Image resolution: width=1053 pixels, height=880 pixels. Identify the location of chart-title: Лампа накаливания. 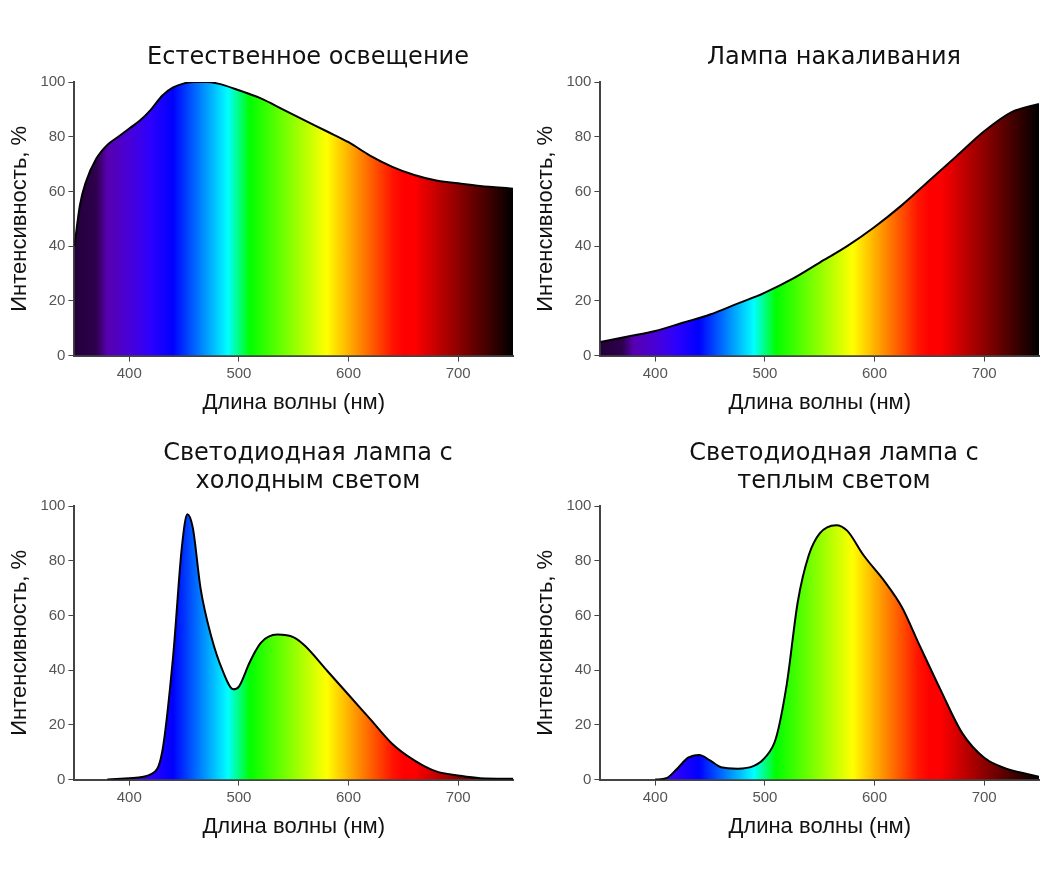
(834, 55).